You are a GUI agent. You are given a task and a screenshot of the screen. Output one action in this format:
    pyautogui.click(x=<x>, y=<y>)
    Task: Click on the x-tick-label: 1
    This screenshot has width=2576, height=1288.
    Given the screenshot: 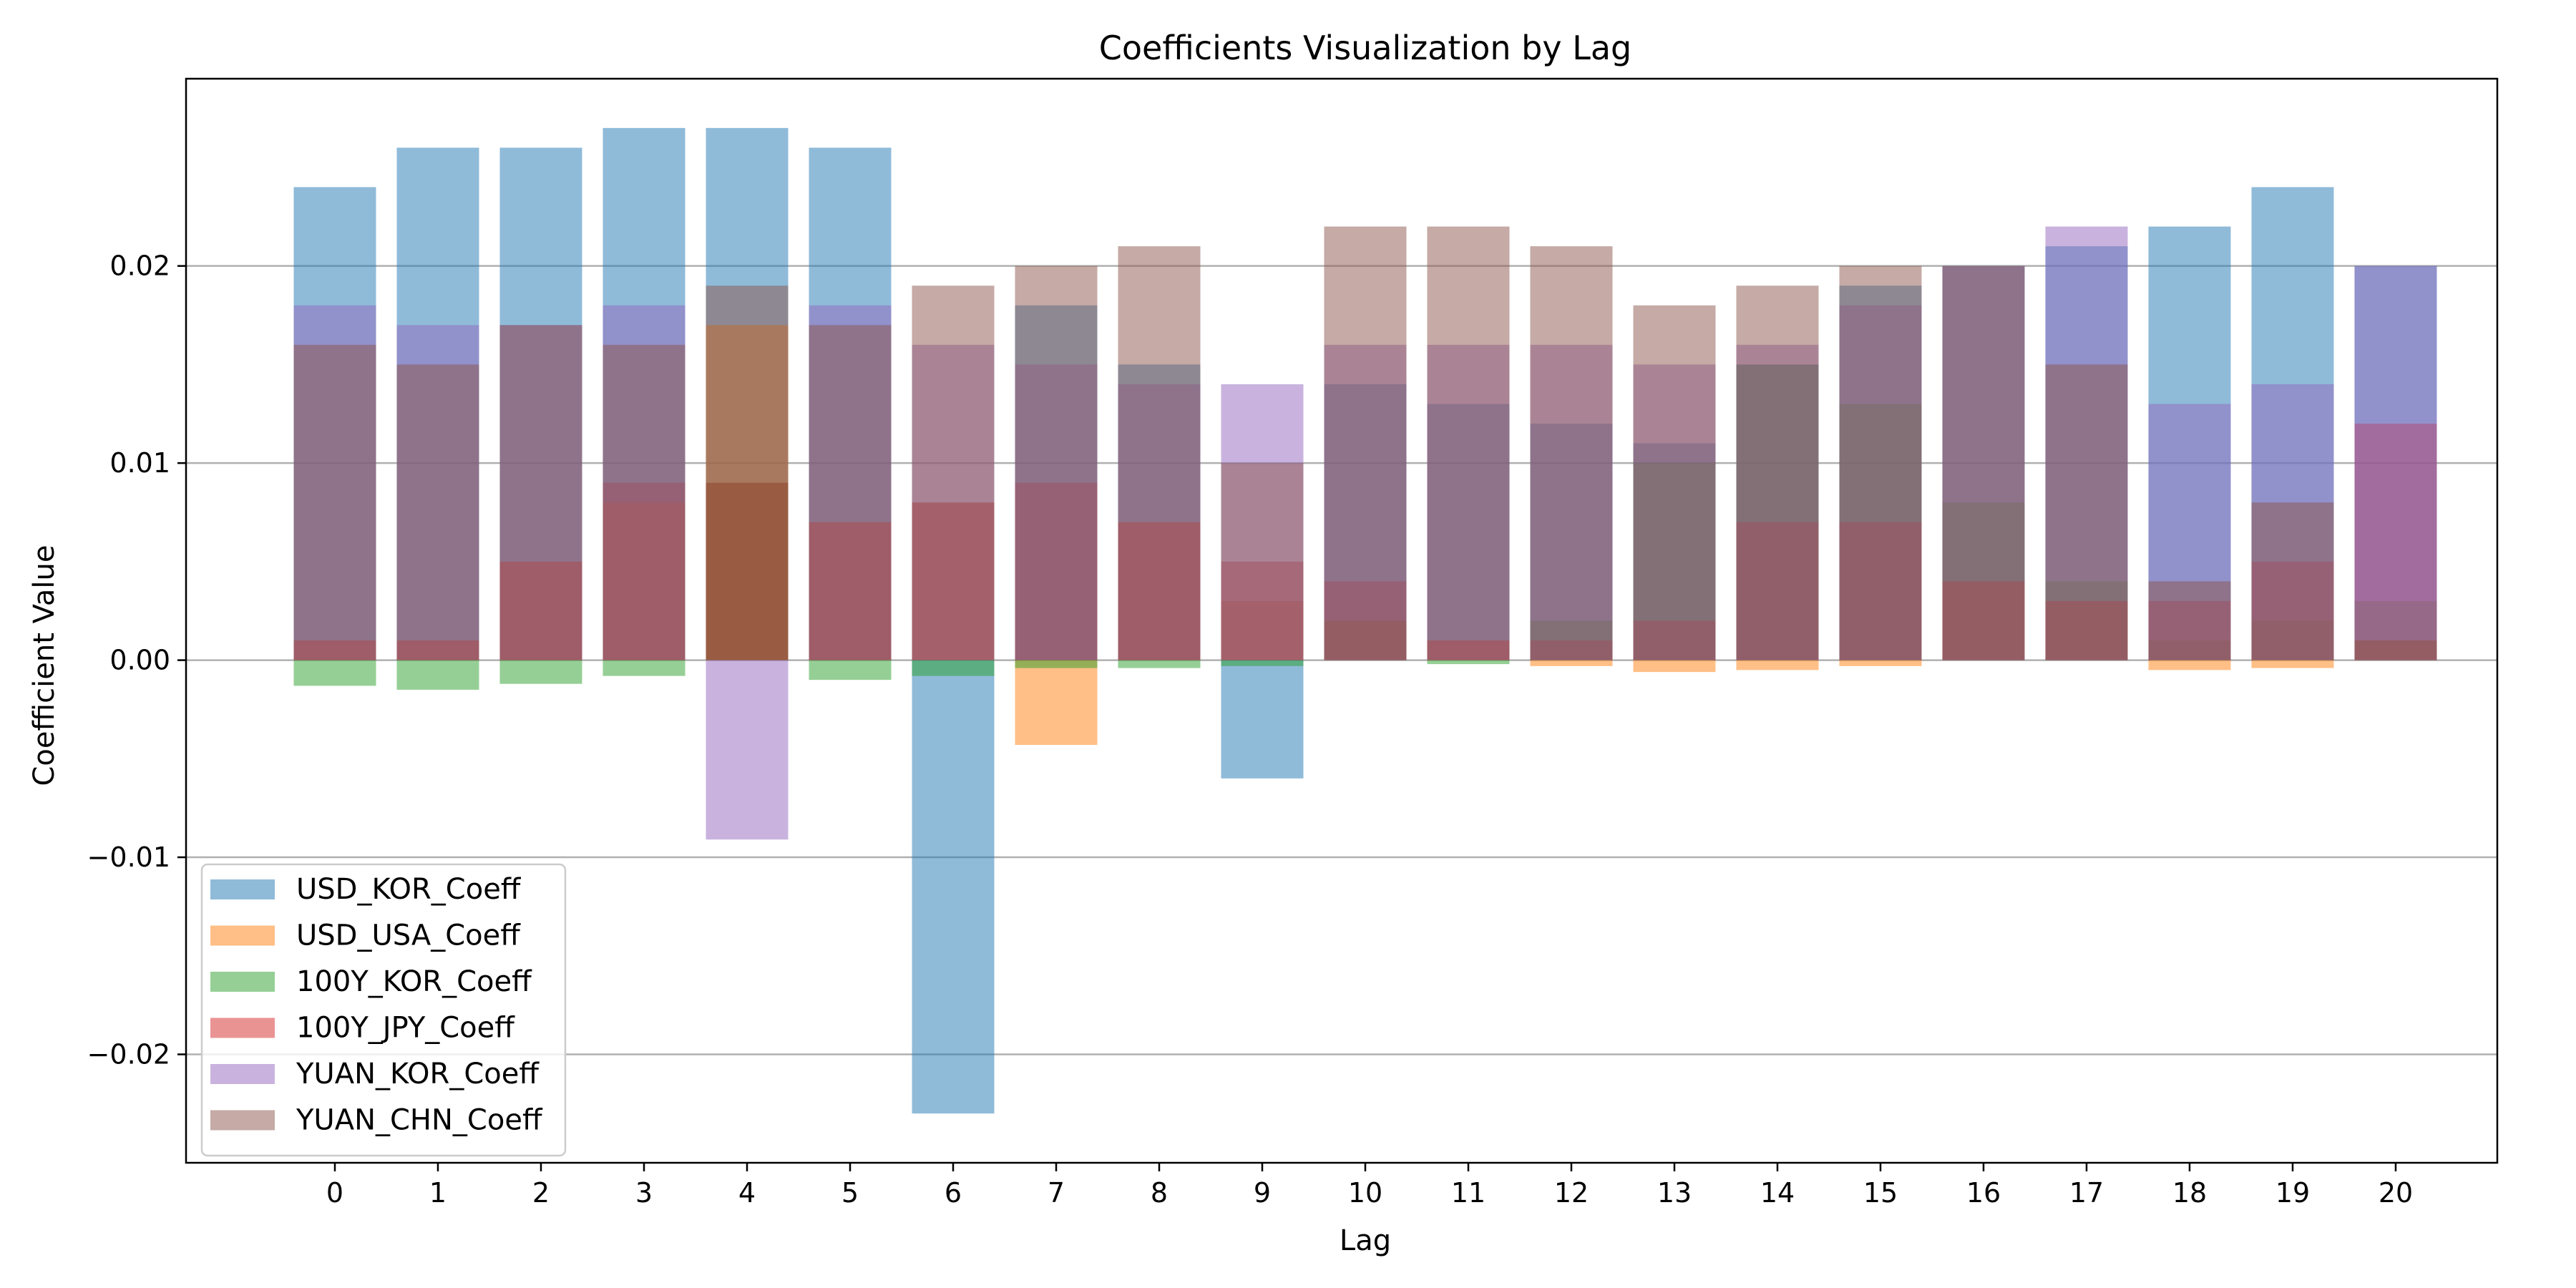 What is the action you would take?
    pyautogui.click(x=438, y=1193)
    